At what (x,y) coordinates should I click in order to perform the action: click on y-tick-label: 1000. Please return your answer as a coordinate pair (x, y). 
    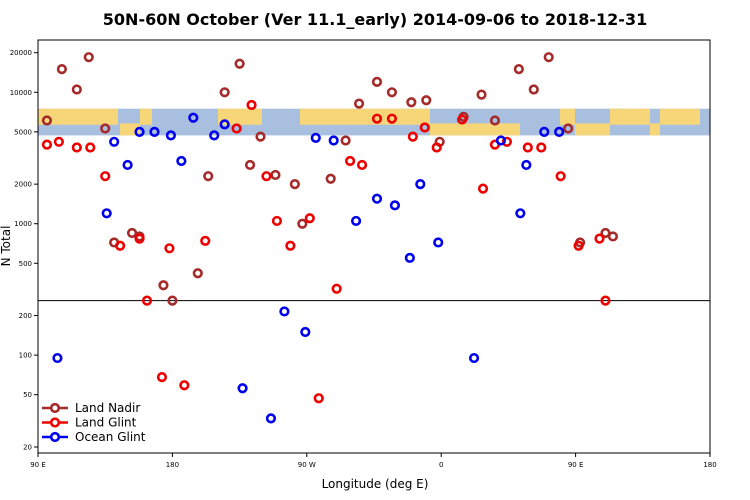
    Looking at the image, I should click on (23, 224).